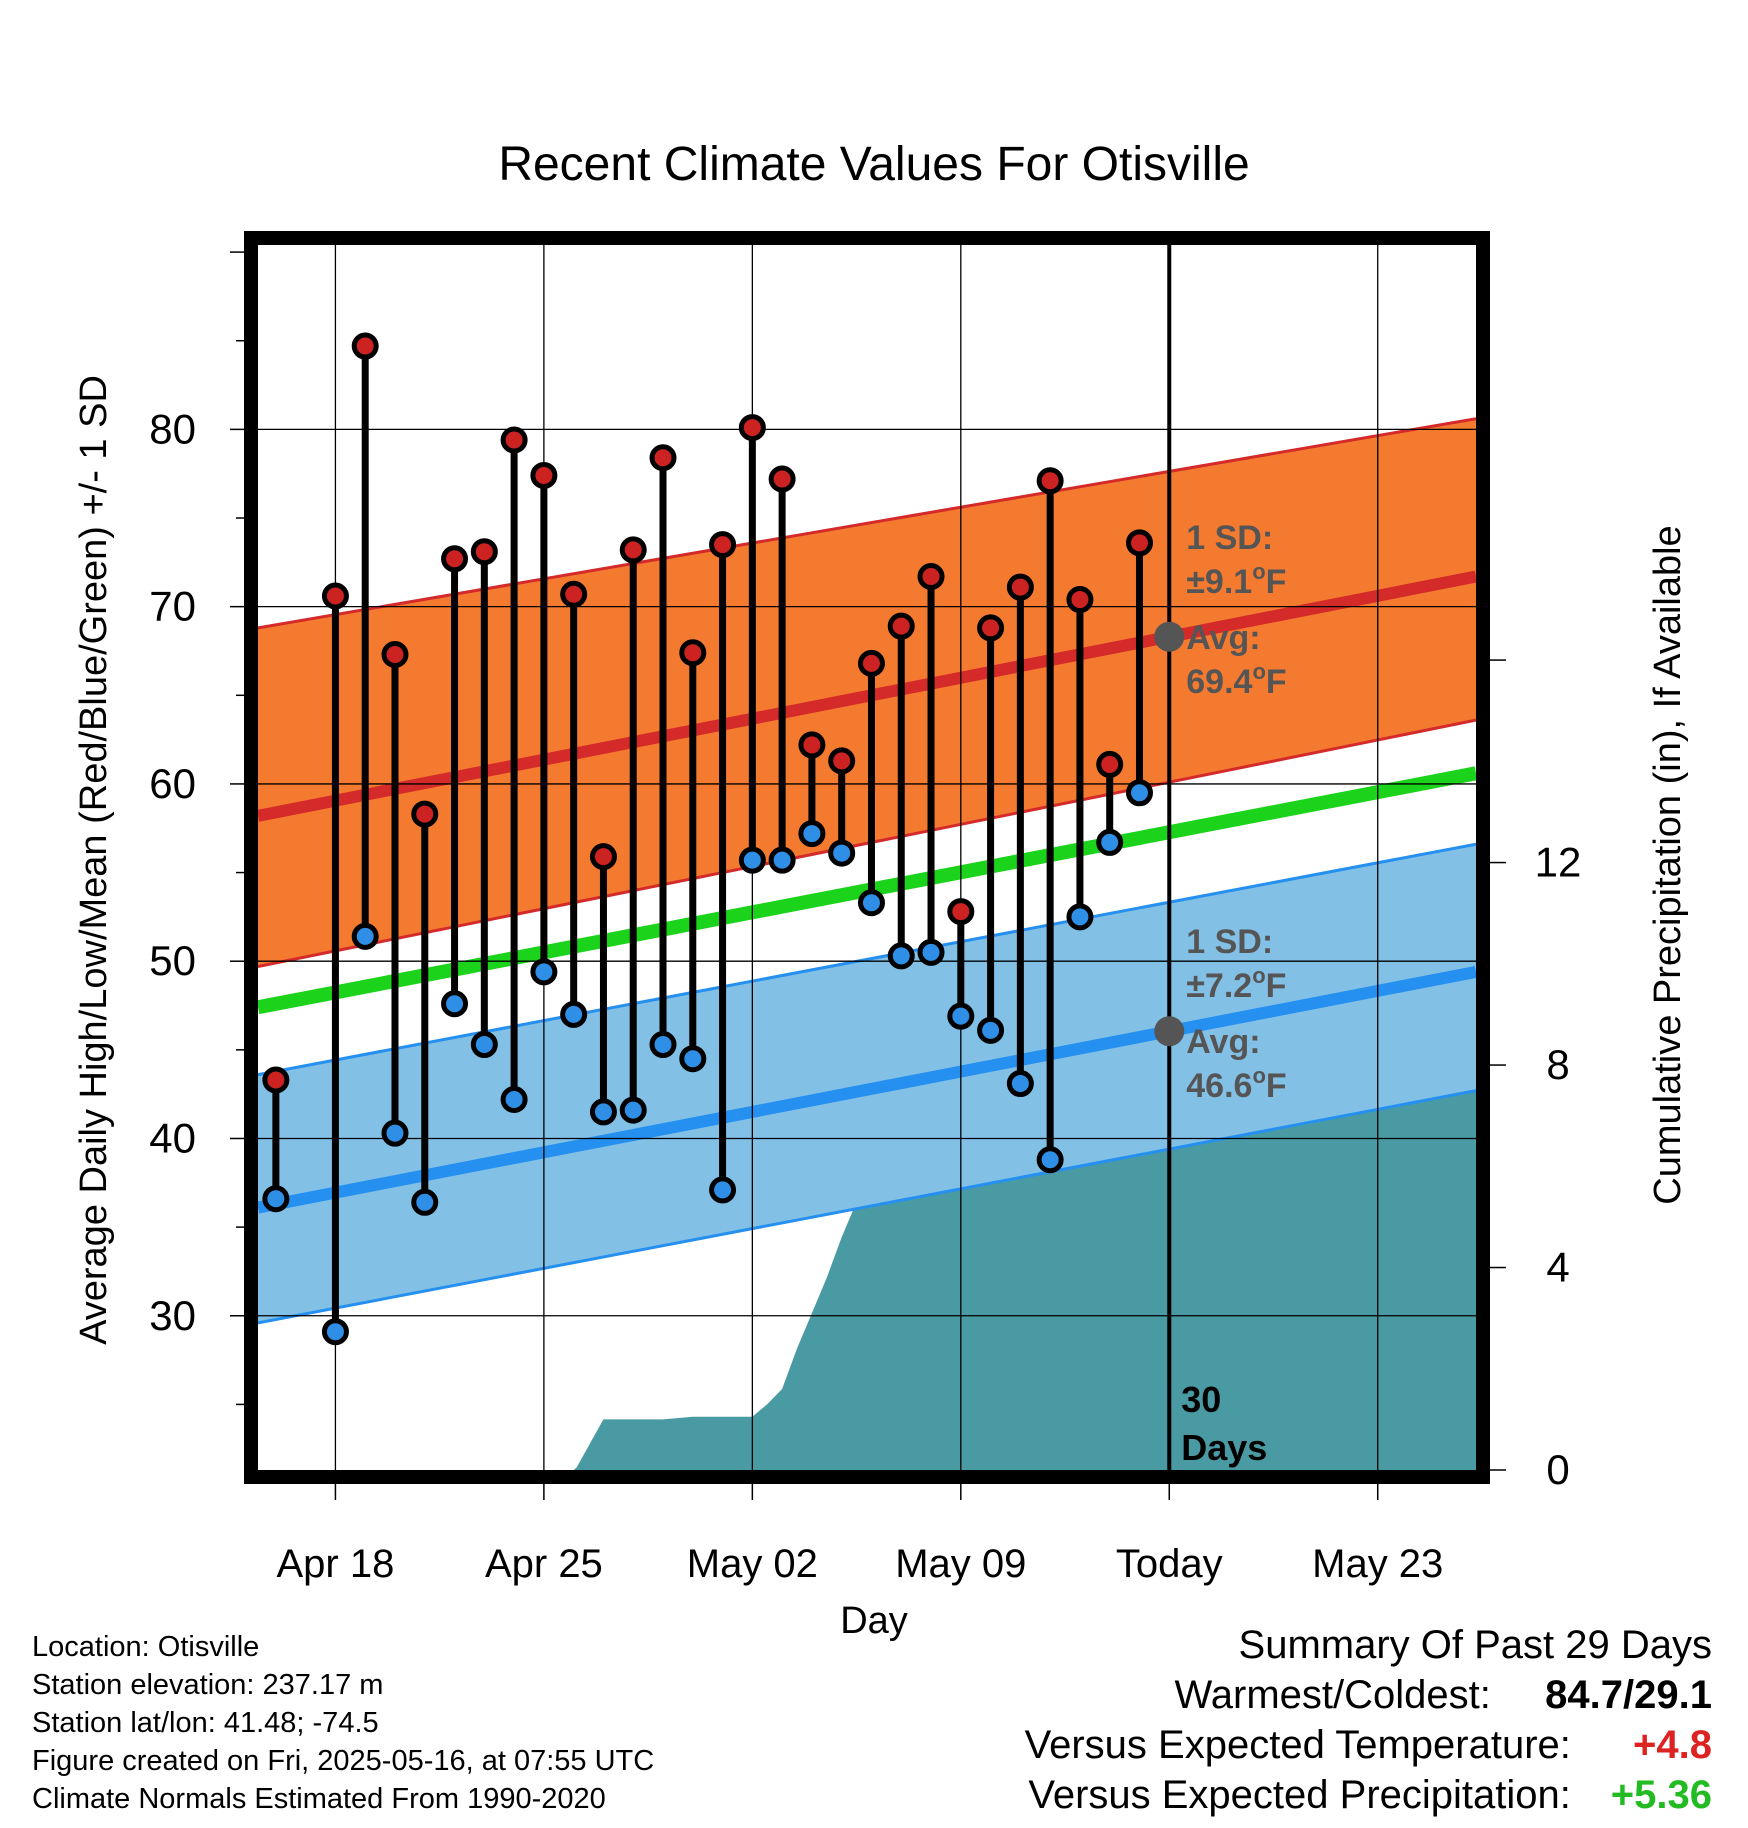  I want to click on y2-tick-label-4: 4, so click(1557, 1267).